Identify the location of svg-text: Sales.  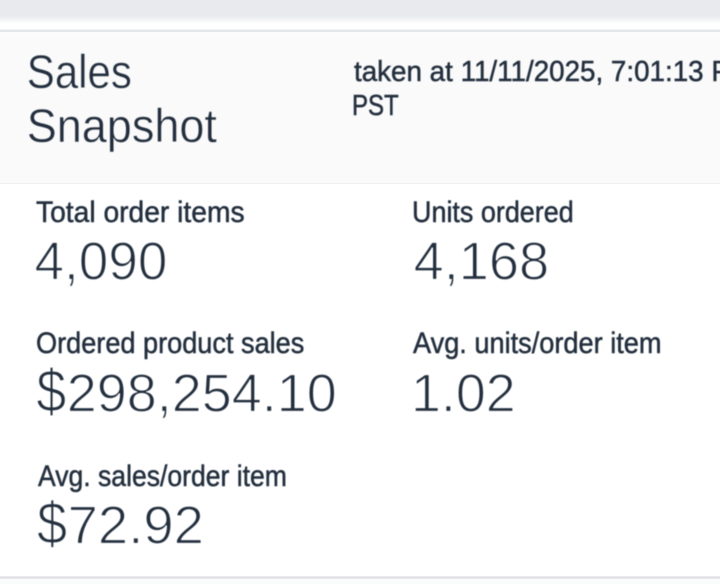
(79, 73).